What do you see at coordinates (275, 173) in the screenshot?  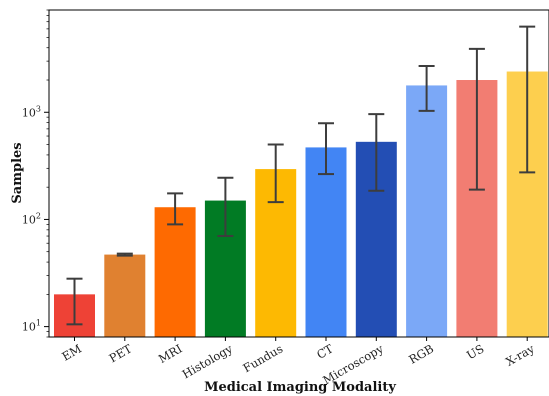 I see `error-bar-fundus` at bounding box center [275, 173].